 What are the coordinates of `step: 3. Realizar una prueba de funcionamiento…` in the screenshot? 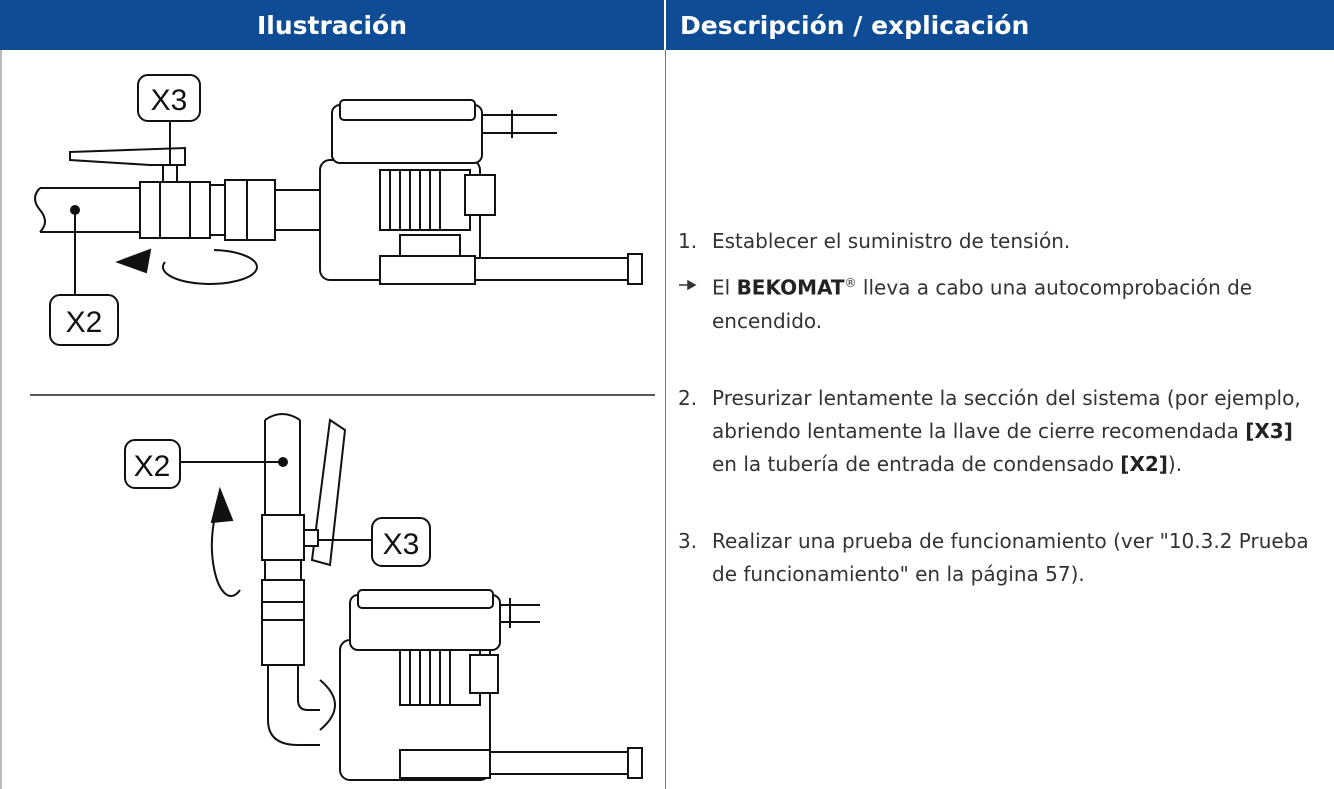 It's located at (998, 558).